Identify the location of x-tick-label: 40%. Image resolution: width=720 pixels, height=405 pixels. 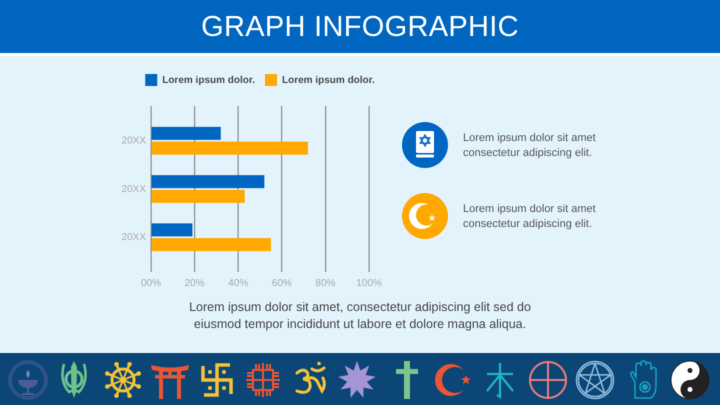
(238, 283).